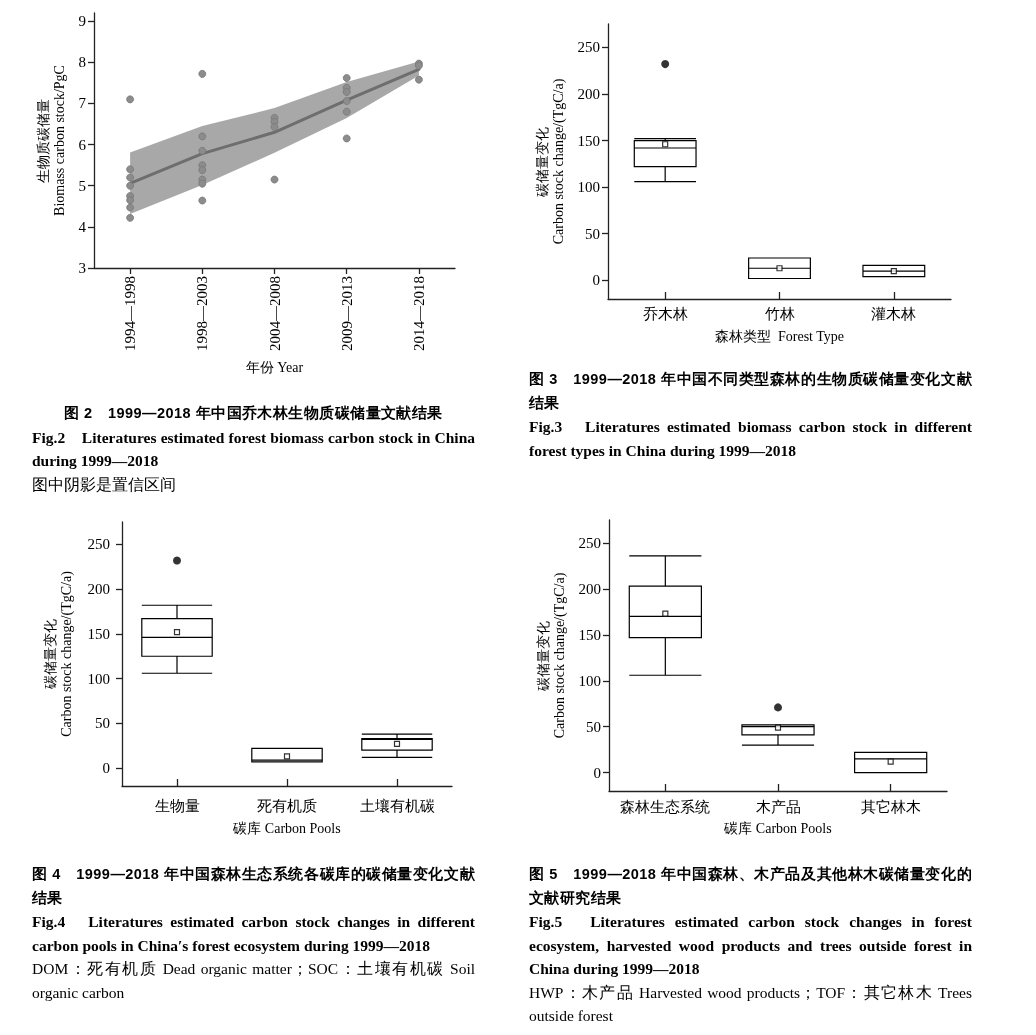  Describe the element at coordinates (750, 886) in the screenshot. I see `text: 图 5 1999—2018 年中国森林、木产品及其他林木碳储量变化的文献研究结果` at that location.